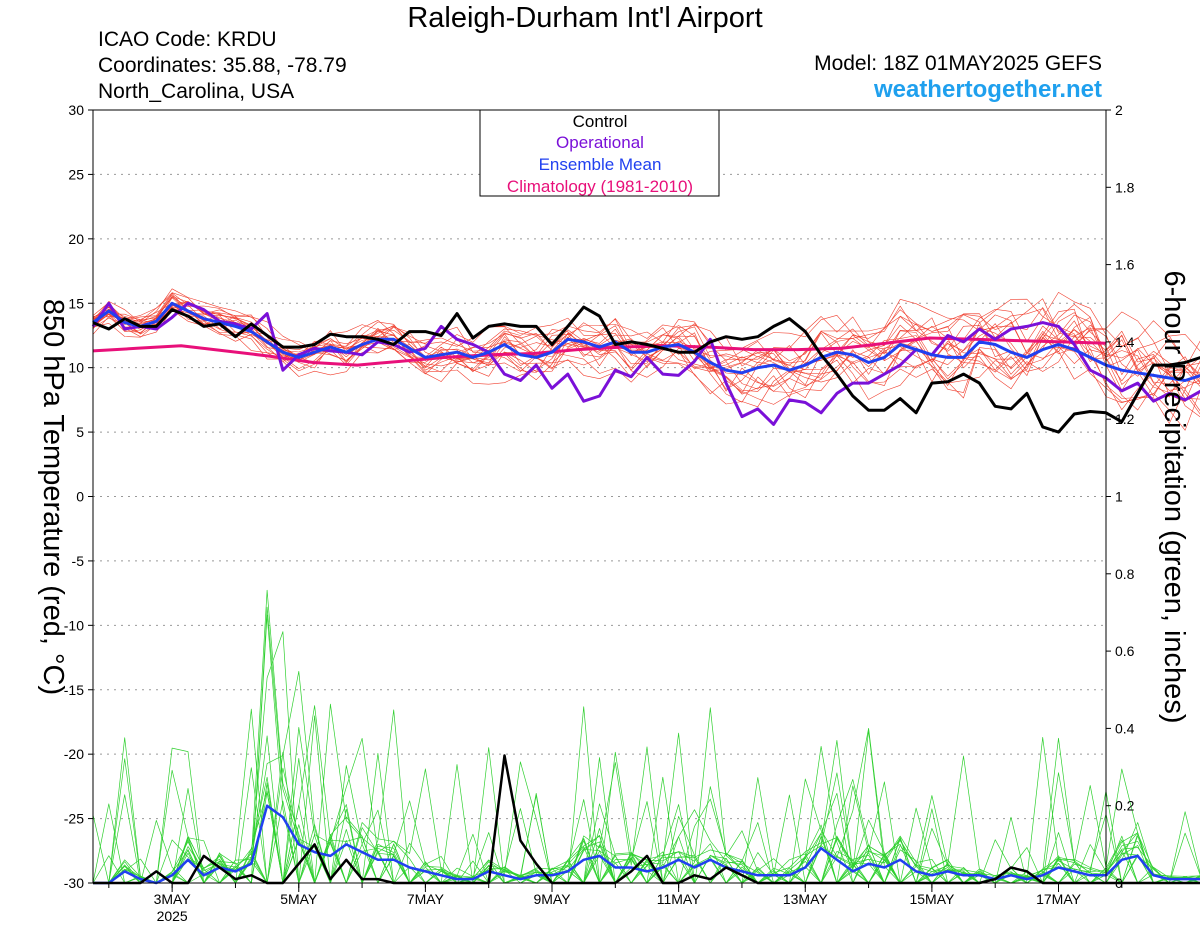 This screenshot has width=1200, height=927. I want to click on y2-axis-label: 6-hour Precipitation (green, inches), so click(1174, 497).